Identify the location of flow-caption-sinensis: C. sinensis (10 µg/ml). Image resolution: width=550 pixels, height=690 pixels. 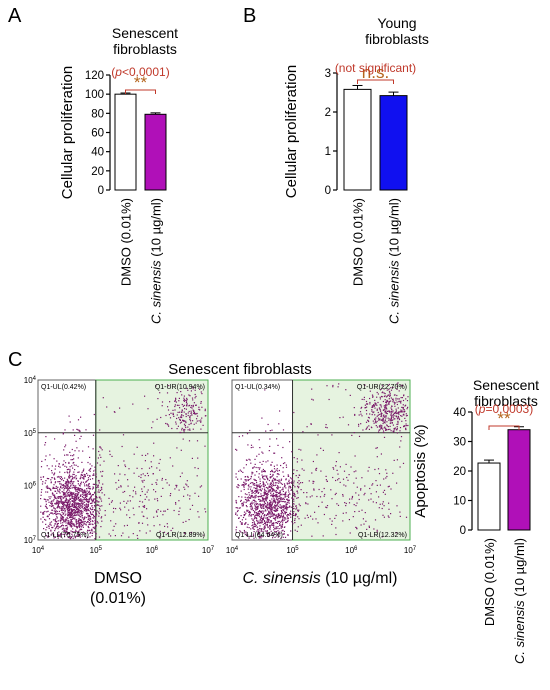
(319, 578).